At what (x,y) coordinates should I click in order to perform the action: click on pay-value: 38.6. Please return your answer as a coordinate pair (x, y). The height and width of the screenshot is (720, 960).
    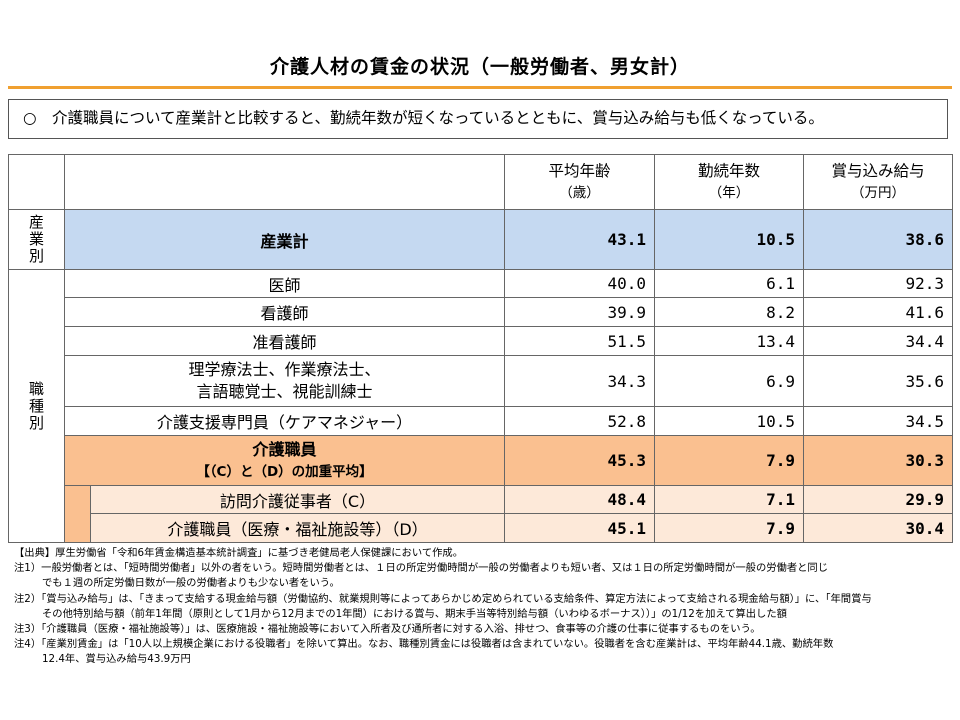
    Looking at the image, I should click on (878, 239).